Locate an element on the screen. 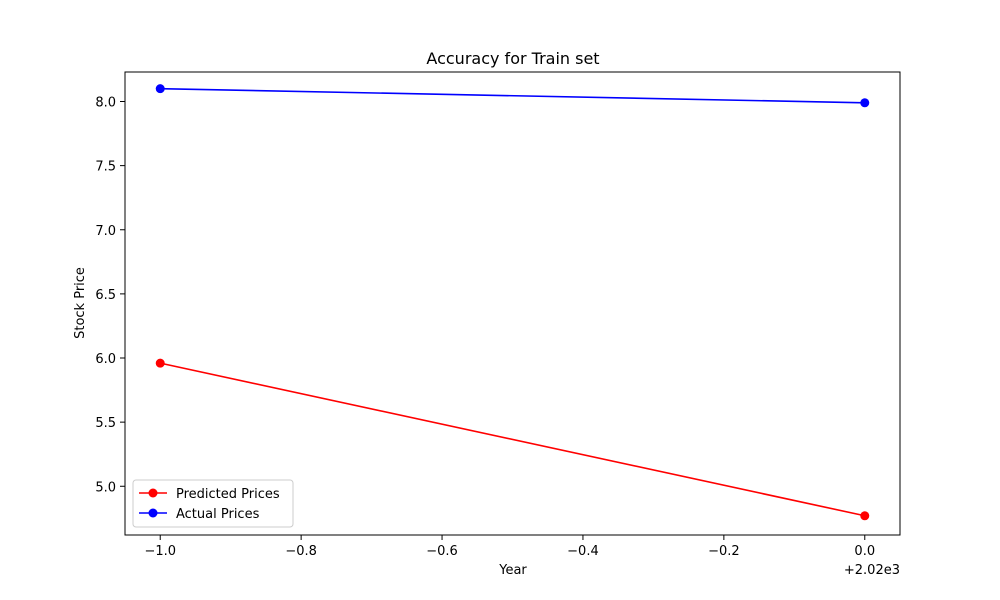  x-axis-offset-label: +2.02e3 is located at coordinates (872, 570).